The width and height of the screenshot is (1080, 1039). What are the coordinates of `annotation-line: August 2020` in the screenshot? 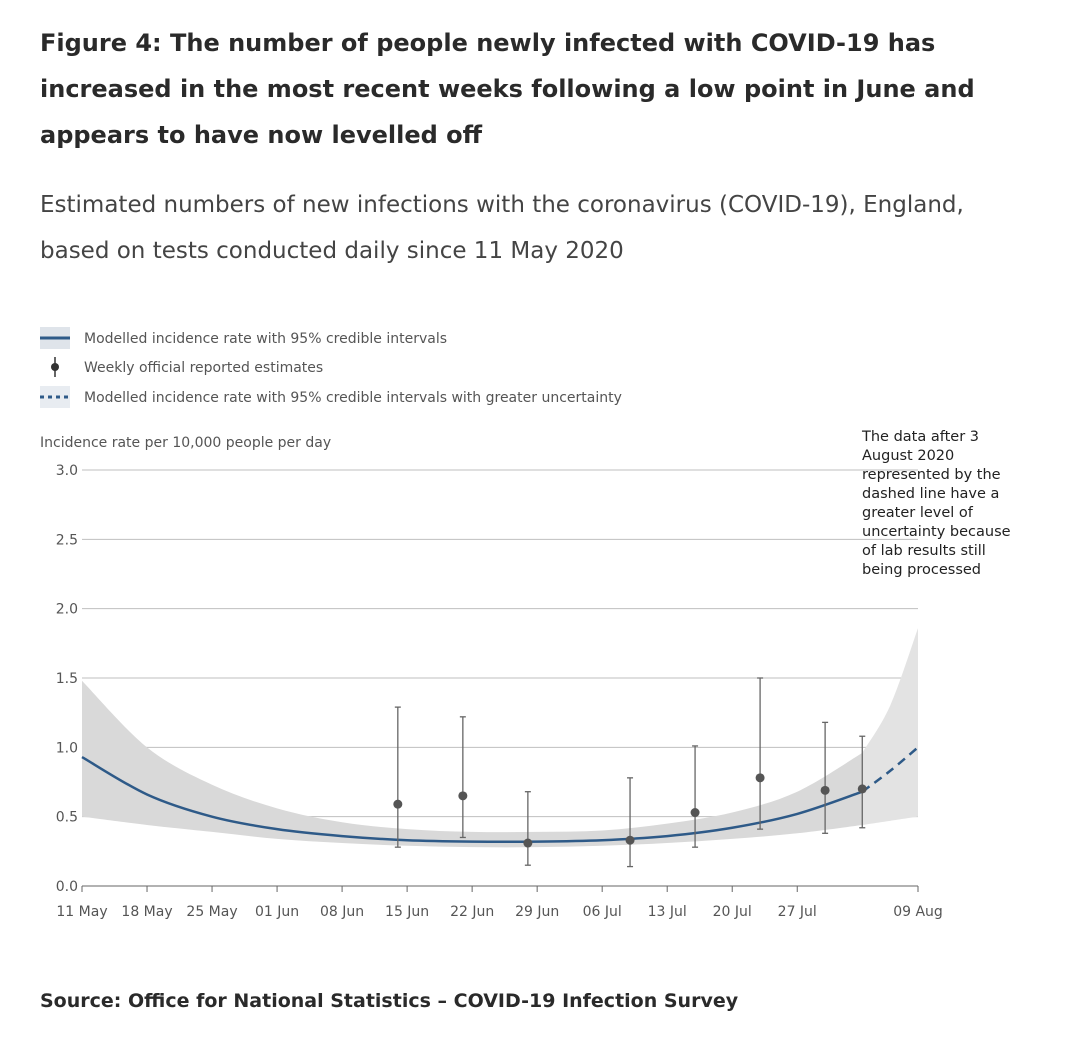 It's located at (908, 456).